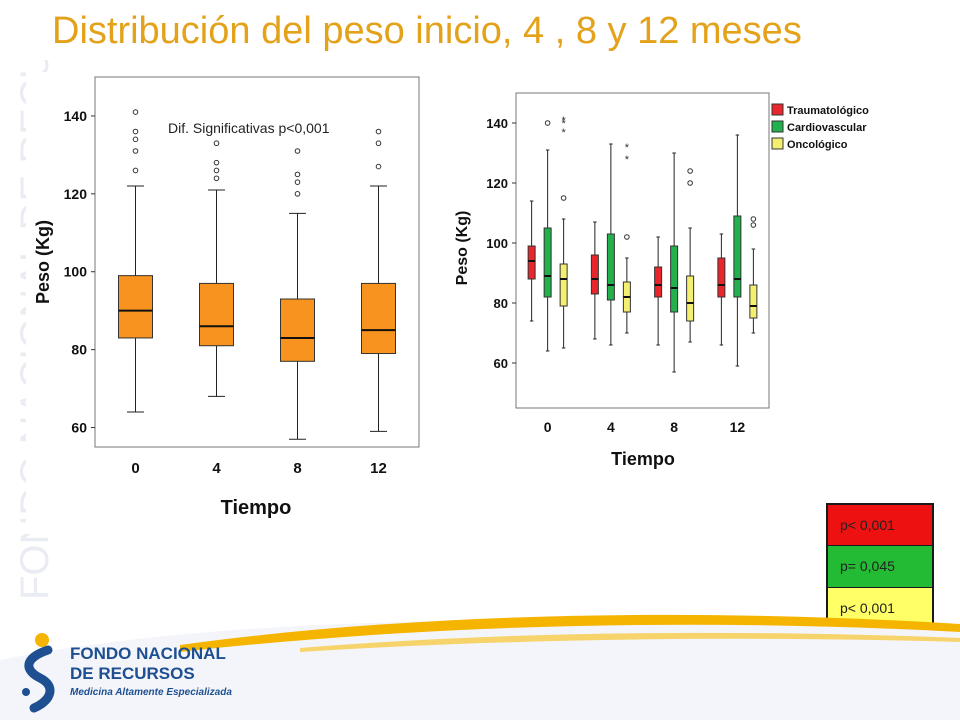  What do you see at coordinates (547, 262) in the screenshot?
I see `box-1-0-box` at bounding box center [547, 262].